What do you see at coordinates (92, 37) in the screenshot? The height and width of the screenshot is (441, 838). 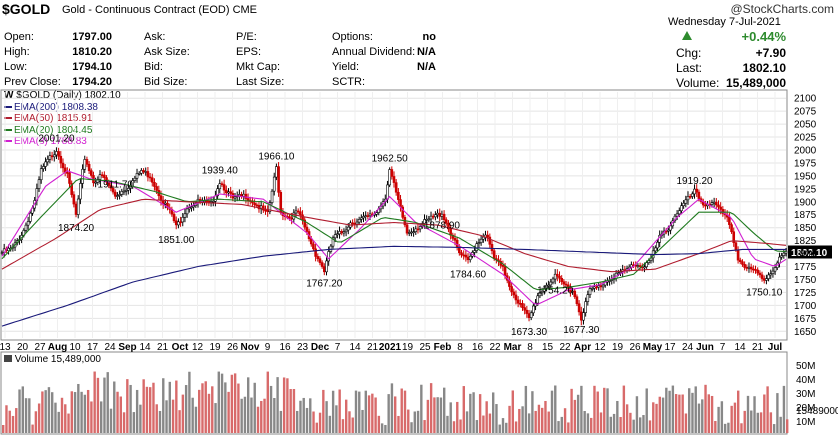 I see `quote-value: 1797.00` at bounding box center [92, 37].